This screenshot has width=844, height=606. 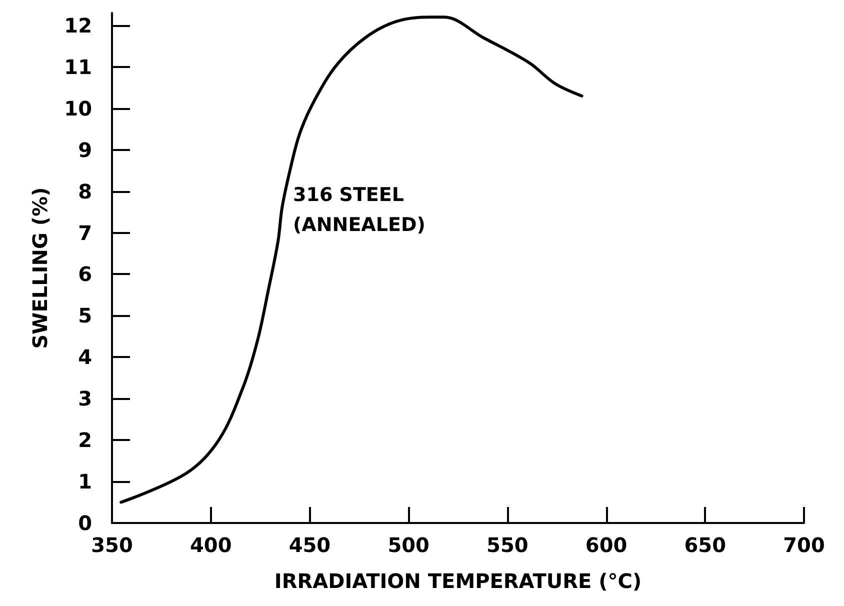 I want to click on y-tick-label: 7, so click(x=85, y=232).